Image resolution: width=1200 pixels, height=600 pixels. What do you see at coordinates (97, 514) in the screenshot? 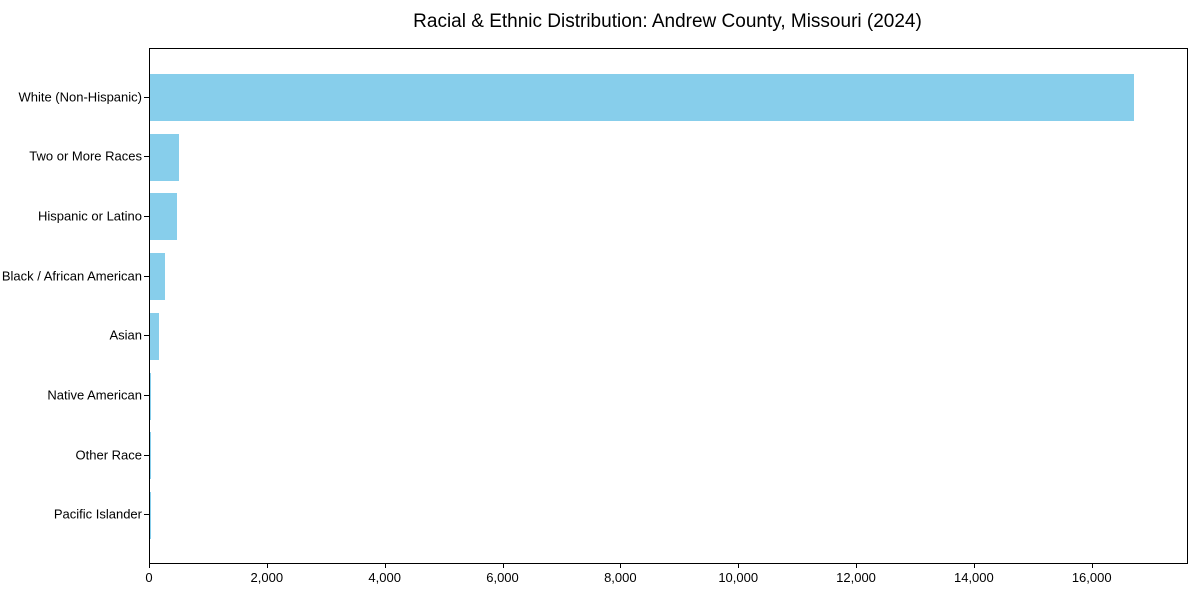
I see `y-axis-label-pacific-islander: Pacific Islander` at bounding box center [97, 514].